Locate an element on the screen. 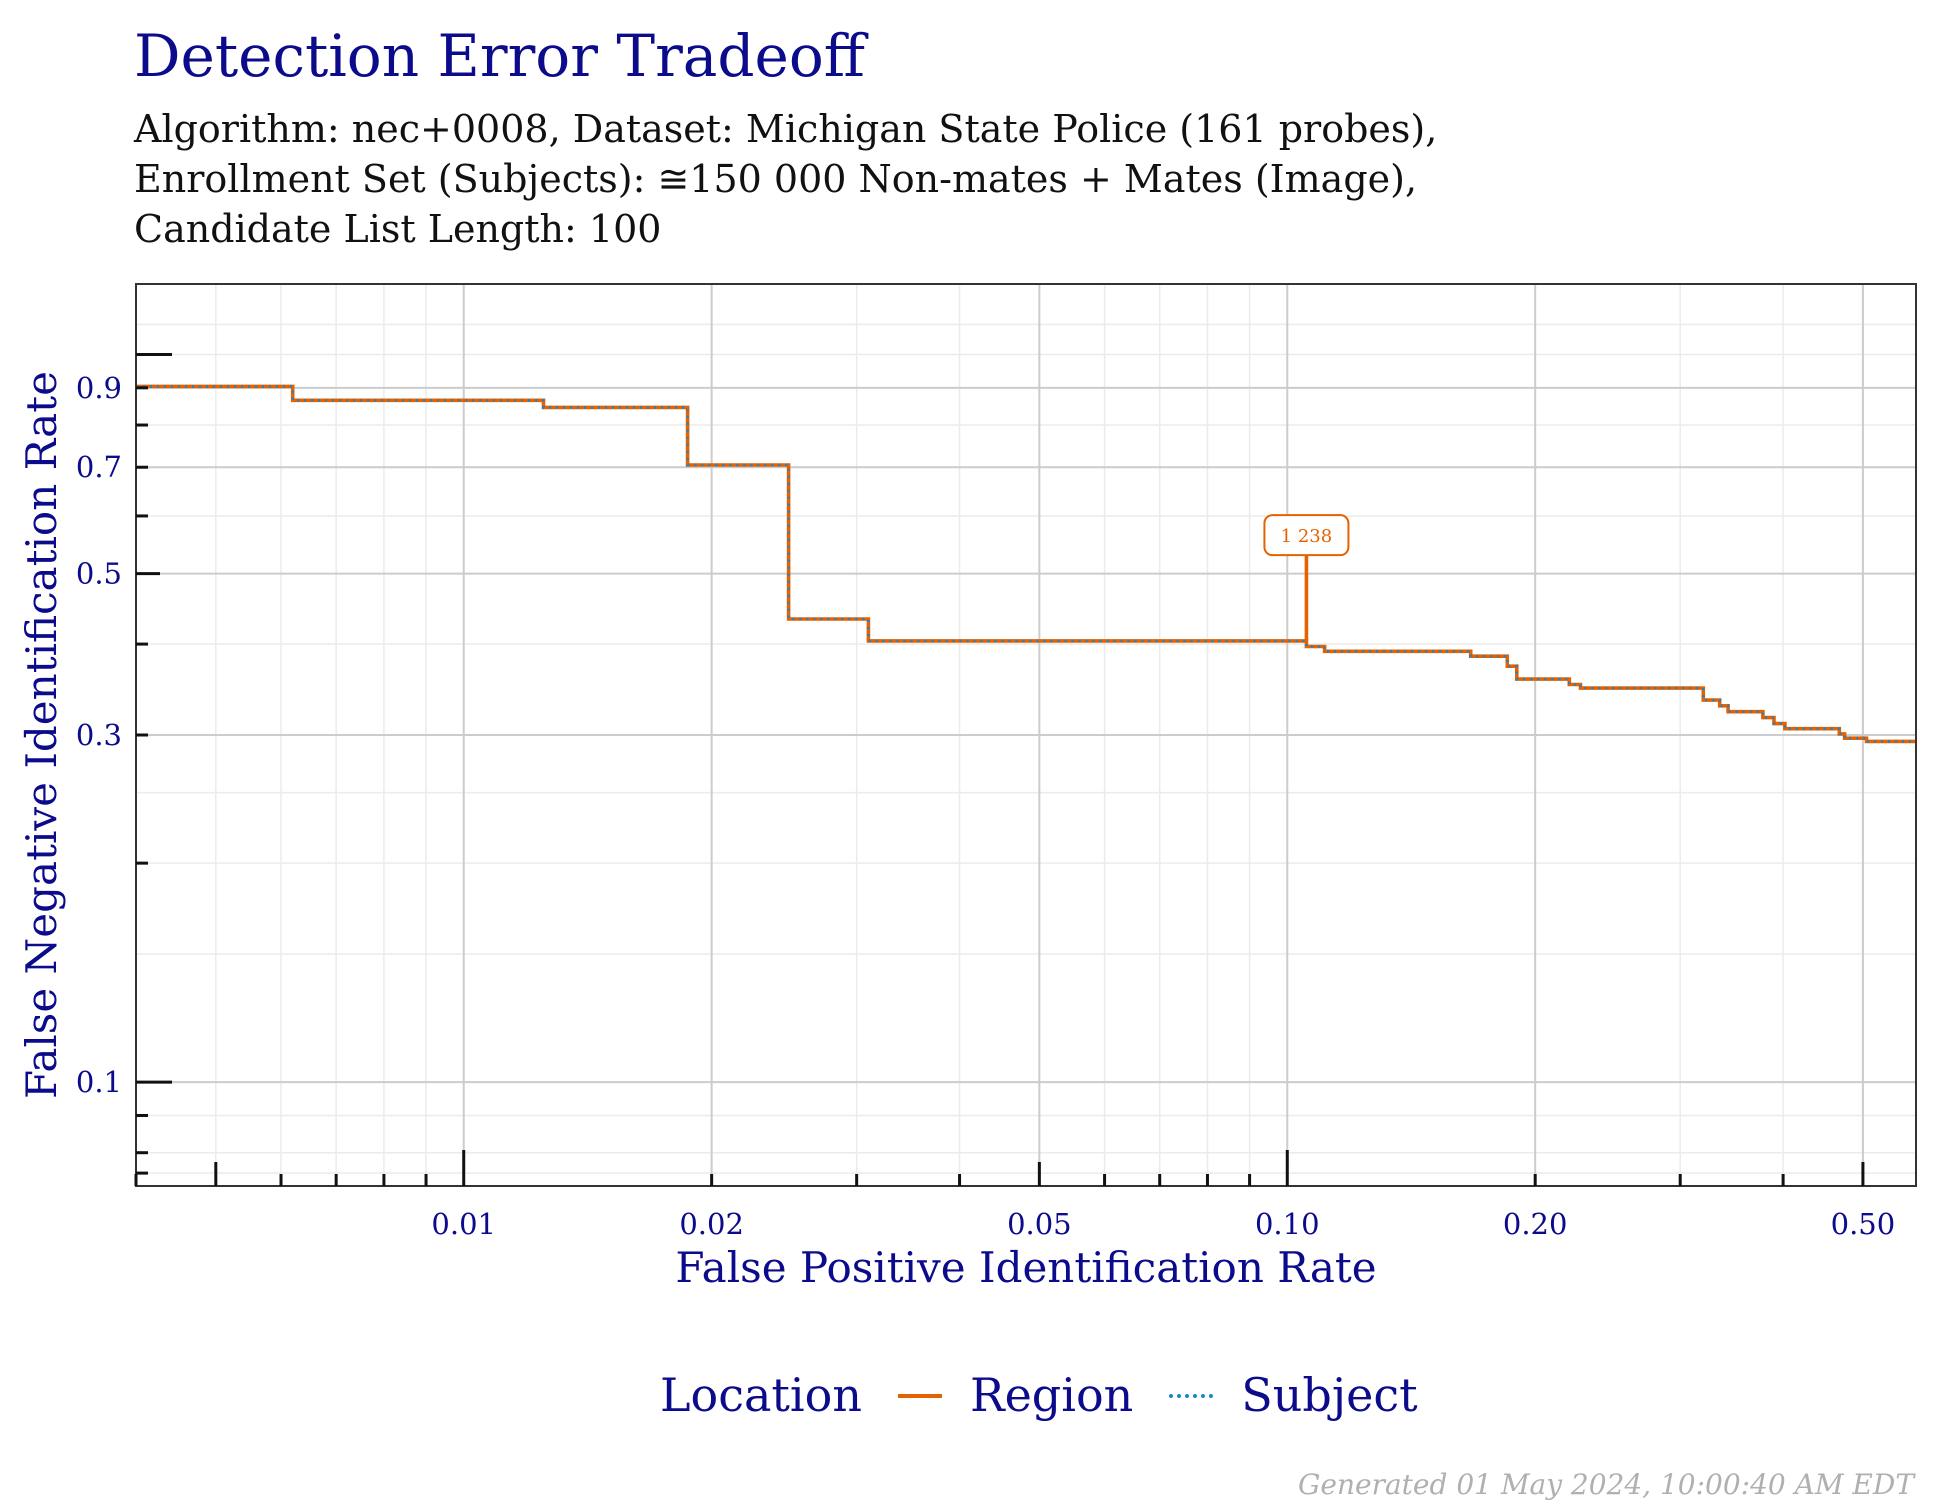 This screenshot has height=1501, width=1950. legend: Location Region Subject is located at coordinates (1054, 1395).